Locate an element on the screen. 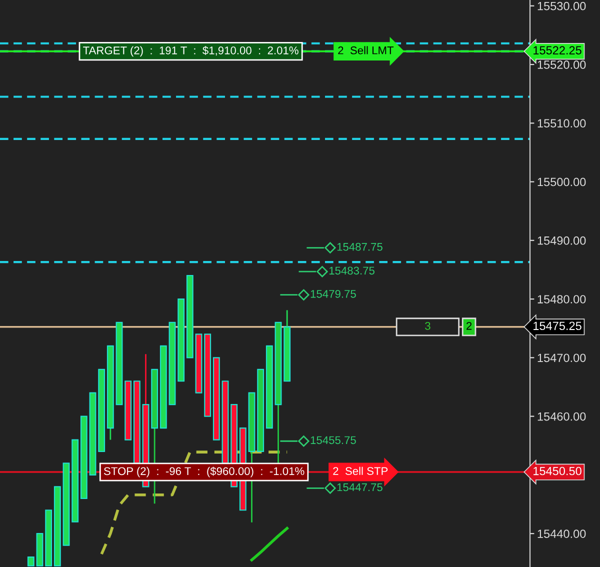 The height and width of the screenshot is (567, 600). ref-line-label: 15450.50 is located at coordinates (558, 471).